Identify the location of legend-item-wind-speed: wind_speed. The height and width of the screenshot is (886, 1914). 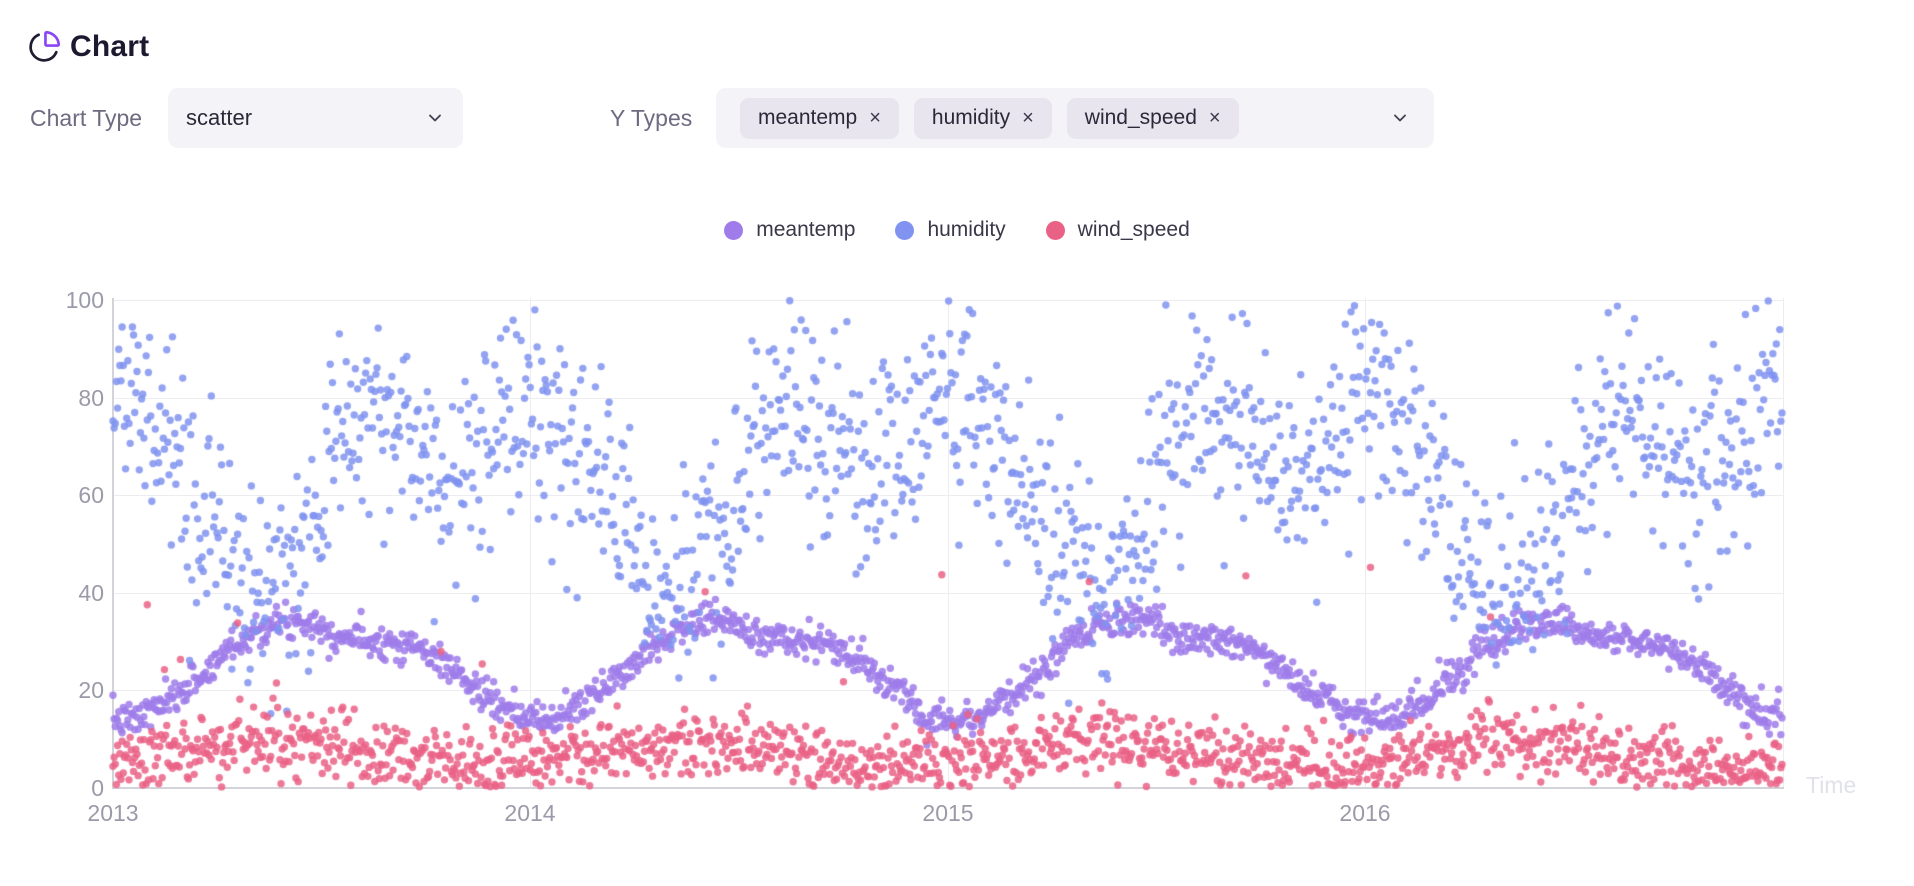
(1117, 230).